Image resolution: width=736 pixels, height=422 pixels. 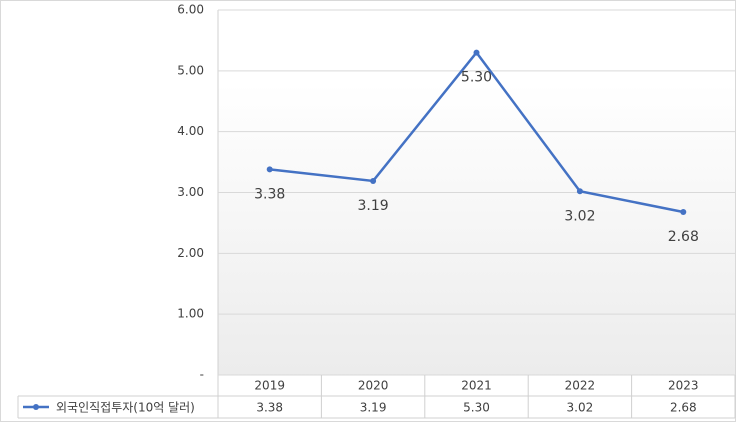 I want to click on legend-marker, so click(x=36, y=407).